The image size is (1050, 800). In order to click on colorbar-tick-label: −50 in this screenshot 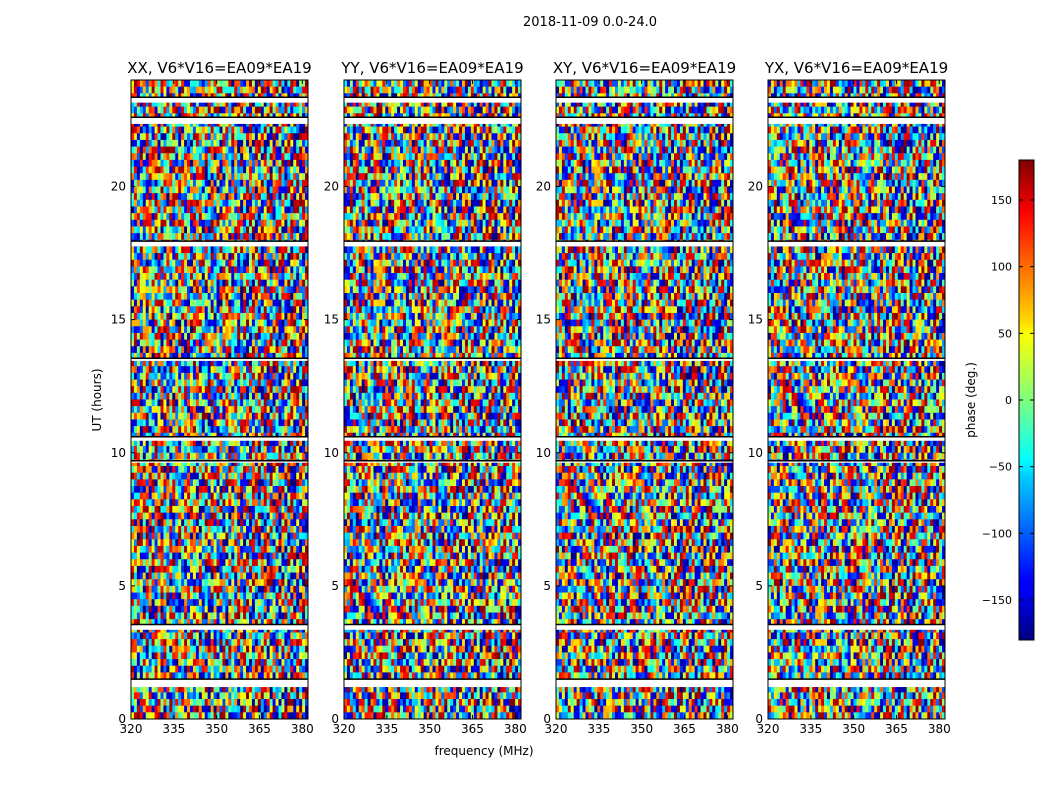, I will do `click(1000, 467)`.